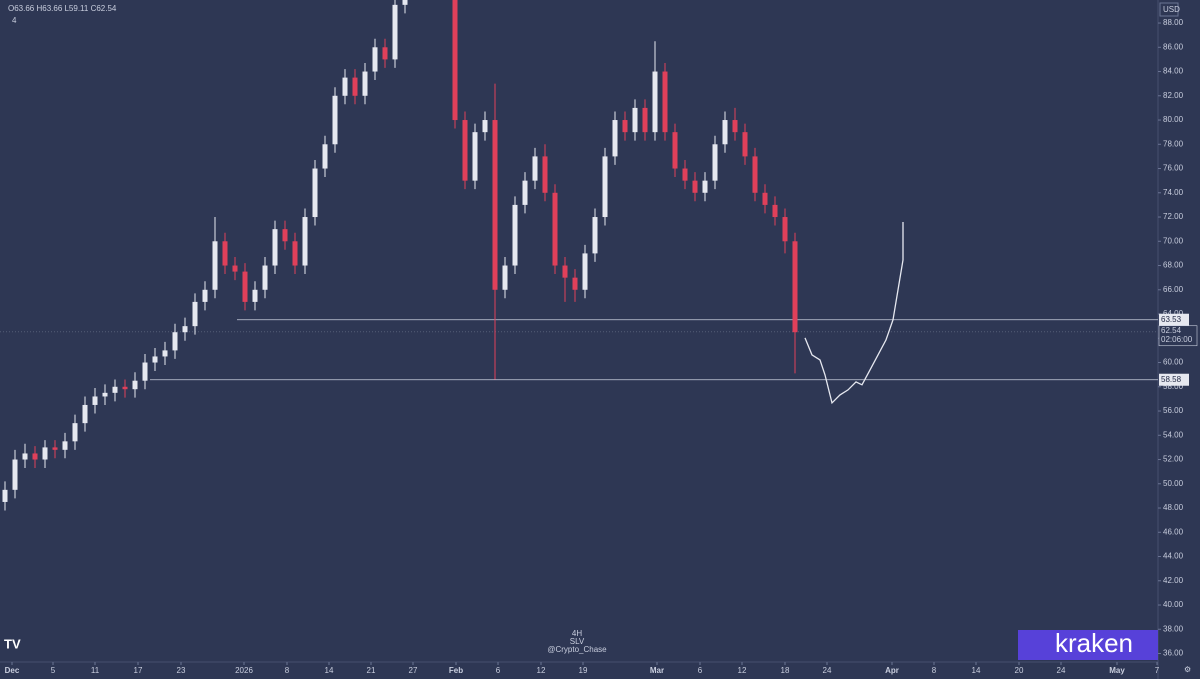 The height and width of the screenshot is (679, 1200). What do you see at coordinates (1173, 604) in the screenshot?
I see `y-tick-label: 40.00` at bounding box center [1173, 604].